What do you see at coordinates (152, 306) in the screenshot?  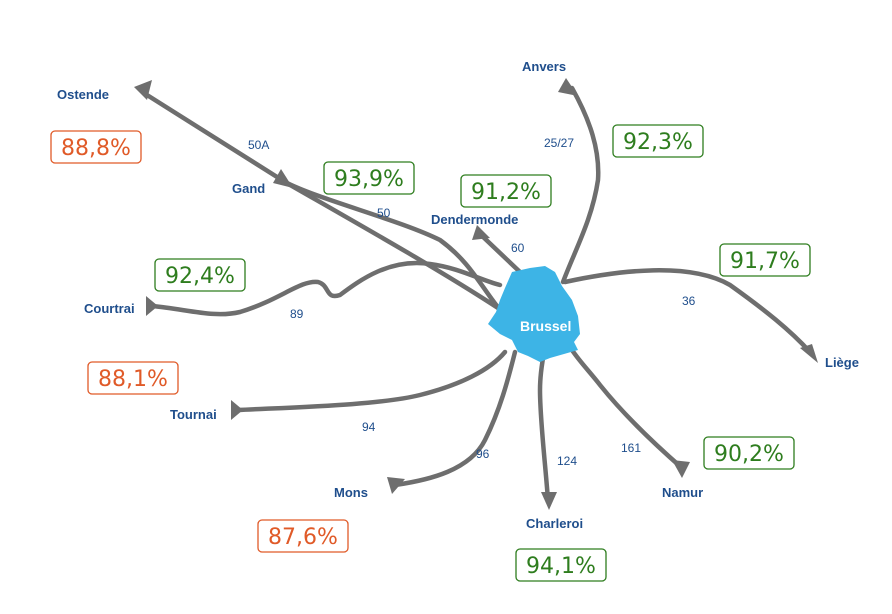 I see `arrow-courtrai` at bounding box center [152, 306].